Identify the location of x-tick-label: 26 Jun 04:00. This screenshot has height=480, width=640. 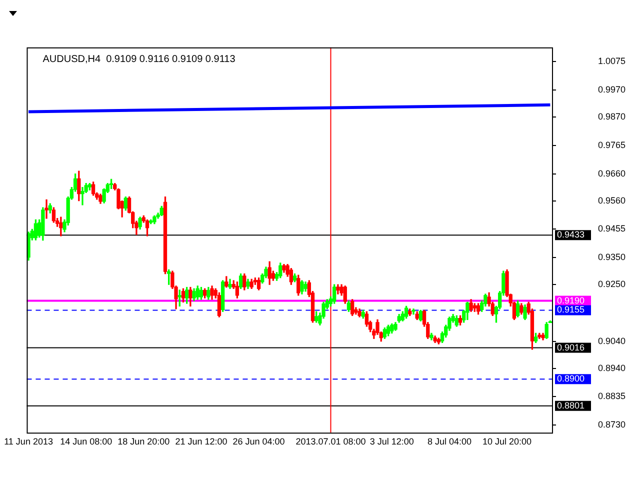
(258, 441).